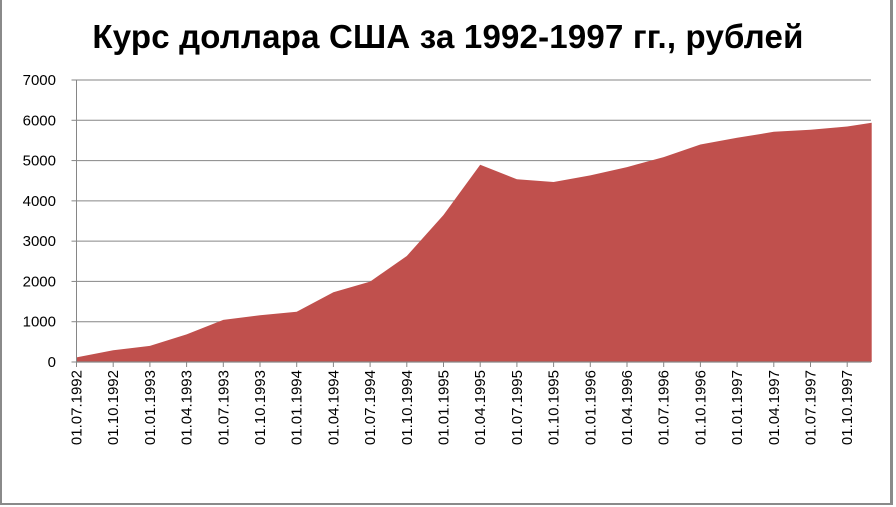 This screenshot has height=507, width=896. Describe the element at coordinates (333, 407) in the screenshot. I see `x-tick-label: 01.04.1994` at that location.